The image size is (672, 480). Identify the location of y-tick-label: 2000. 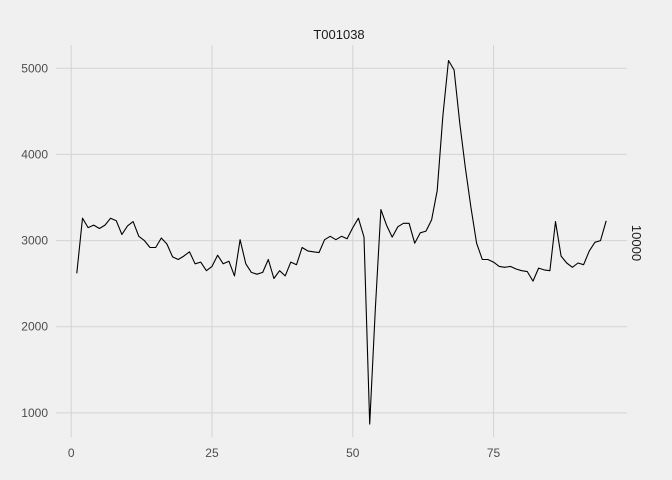
(34, 327).